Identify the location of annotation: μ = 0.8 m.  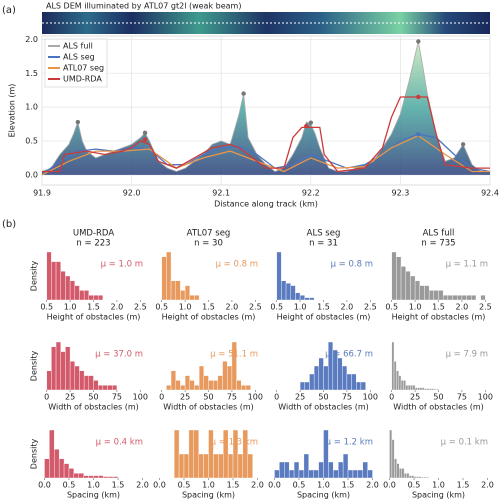
(352, 265).